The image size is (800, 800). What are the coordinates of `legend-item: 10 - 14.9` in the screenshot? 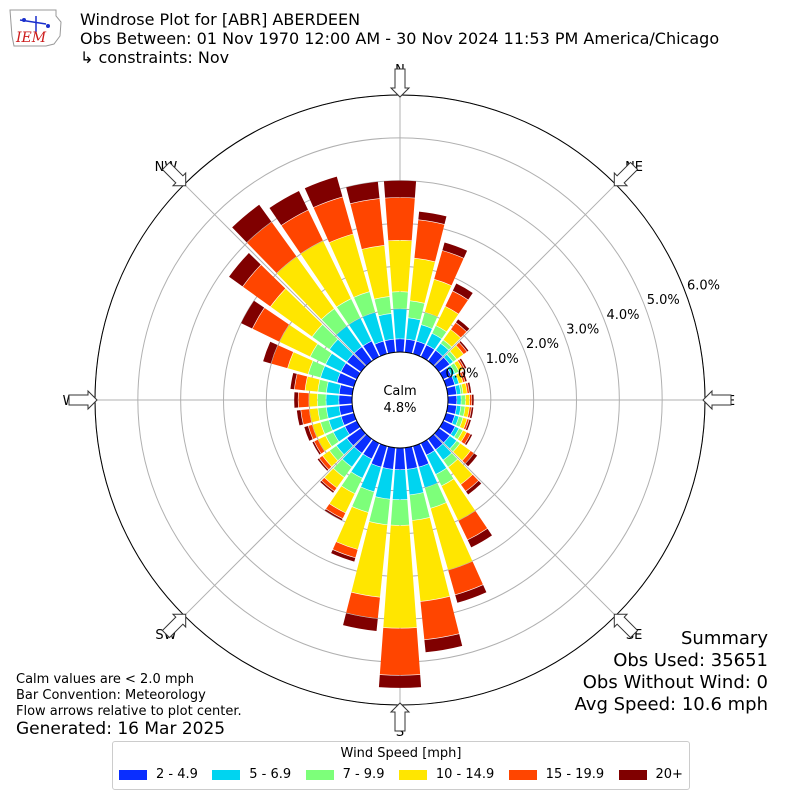 It's located at (446, 774).